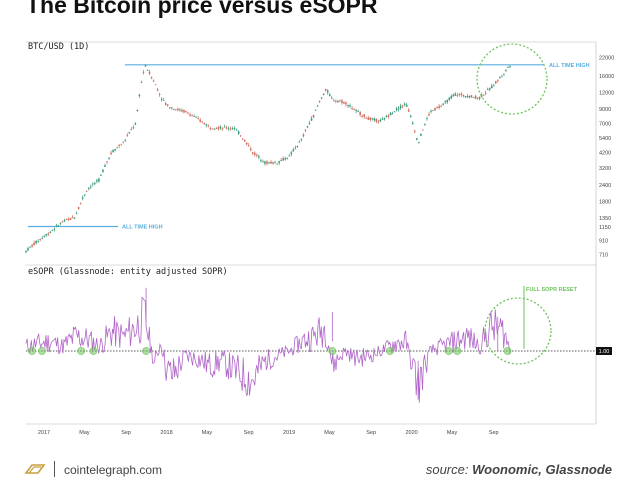 Image resolution: width=640 pixels, height=482 pixels. What do you see at coordinates (605, 139) in the screenshot?
I see `price-y-tick-label: 5400` at bounding box center [605, 139].